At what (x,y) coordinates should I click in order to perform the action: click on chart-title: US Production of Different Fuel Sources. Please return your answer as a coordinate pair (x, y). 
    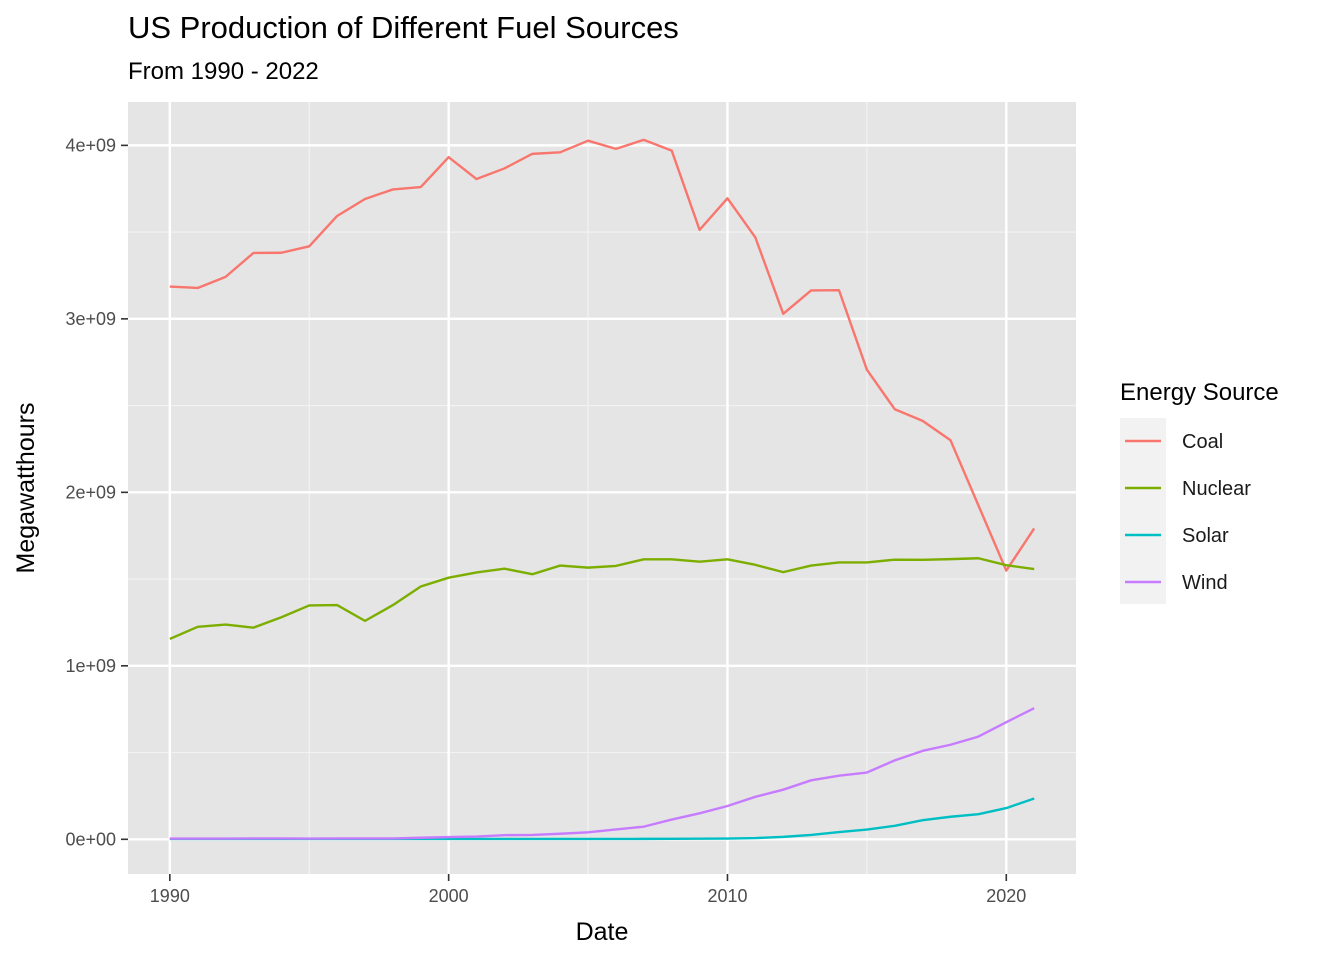
    Looking at the image, I should click on (403, 27).